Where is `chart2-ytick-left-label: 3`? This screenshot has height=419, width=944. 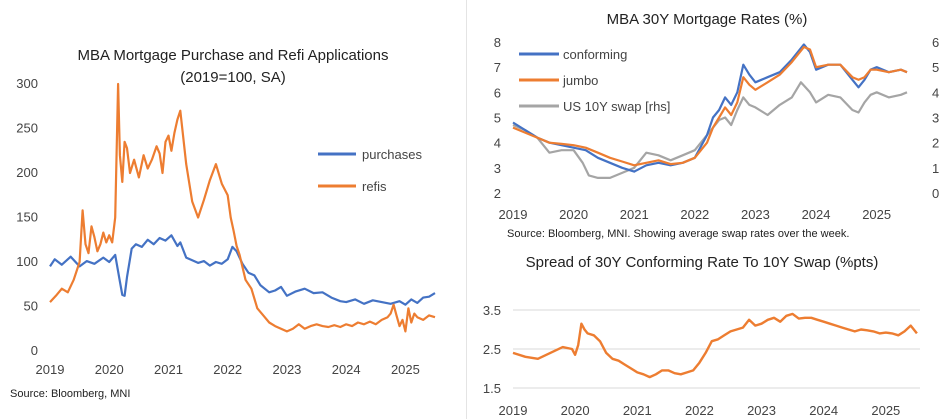 chart2-ytick-left-label: 3 is located at coordinates (497, 168).